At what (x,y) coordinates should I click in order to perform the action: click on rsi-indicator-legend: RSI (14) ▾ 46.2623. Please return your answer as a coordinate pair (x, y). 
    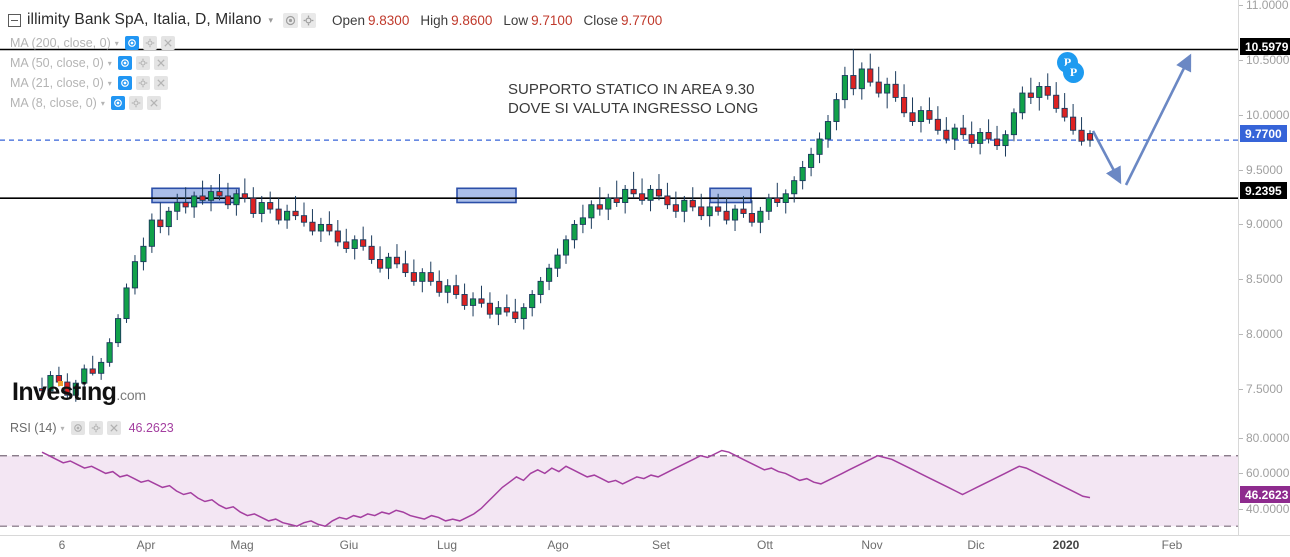
    Looking at the image, I should click on (92, 428).